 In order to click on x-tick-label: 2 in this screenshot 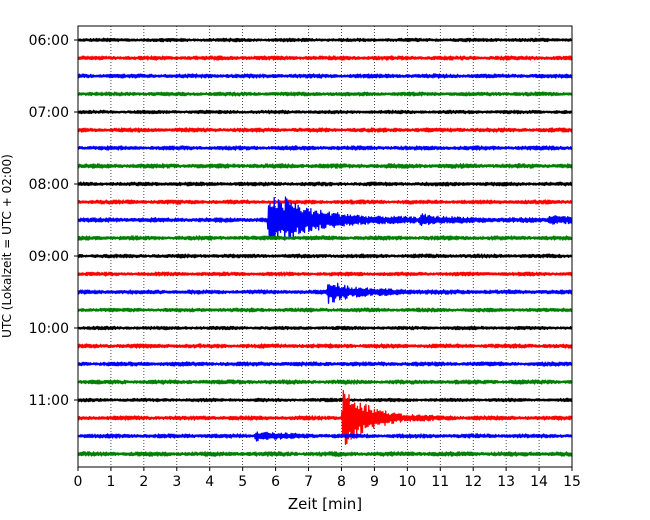, I will do `click(143, 482)`.